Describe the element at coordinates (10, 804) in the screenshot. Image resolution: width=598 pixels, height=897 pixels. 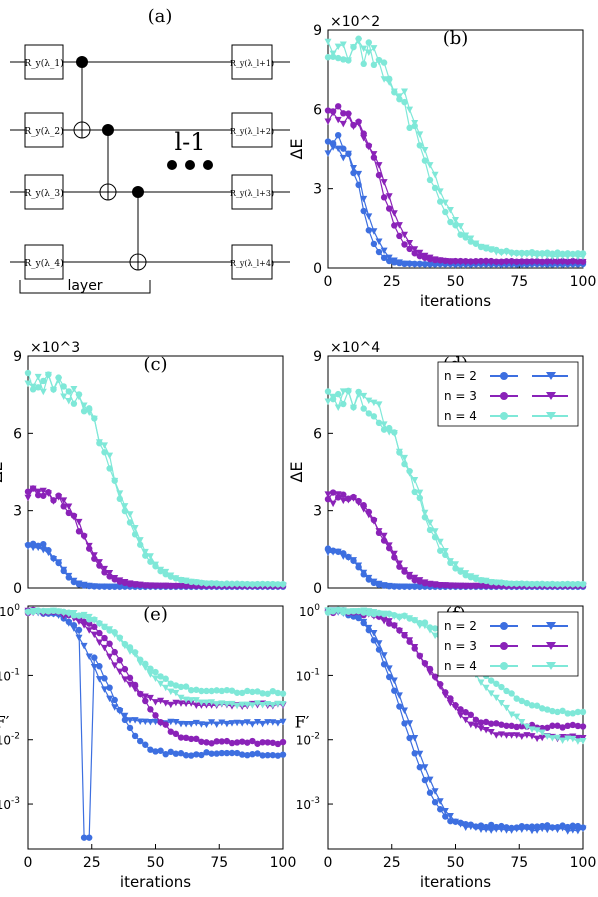
I see `y-tick-label: 10⁻³` at that location.